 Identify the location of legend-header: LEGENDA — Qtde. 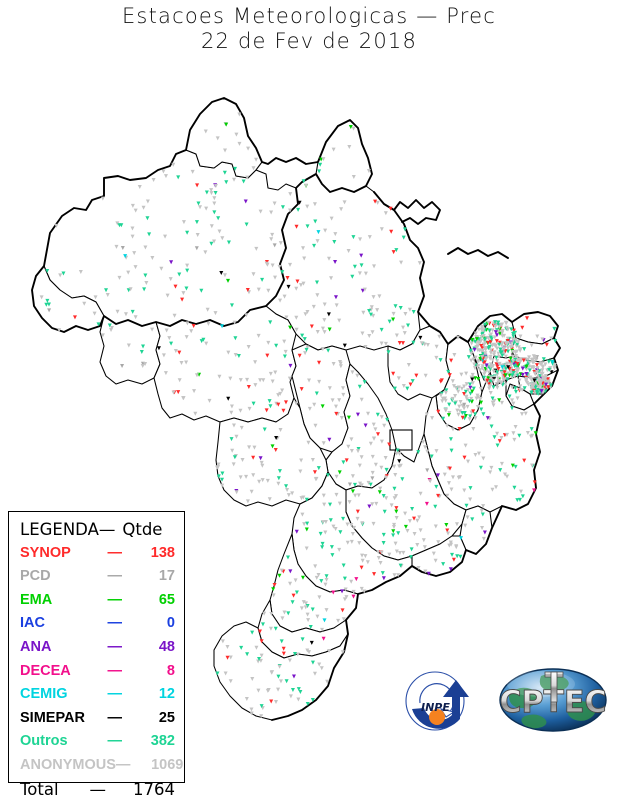
(97, 530).